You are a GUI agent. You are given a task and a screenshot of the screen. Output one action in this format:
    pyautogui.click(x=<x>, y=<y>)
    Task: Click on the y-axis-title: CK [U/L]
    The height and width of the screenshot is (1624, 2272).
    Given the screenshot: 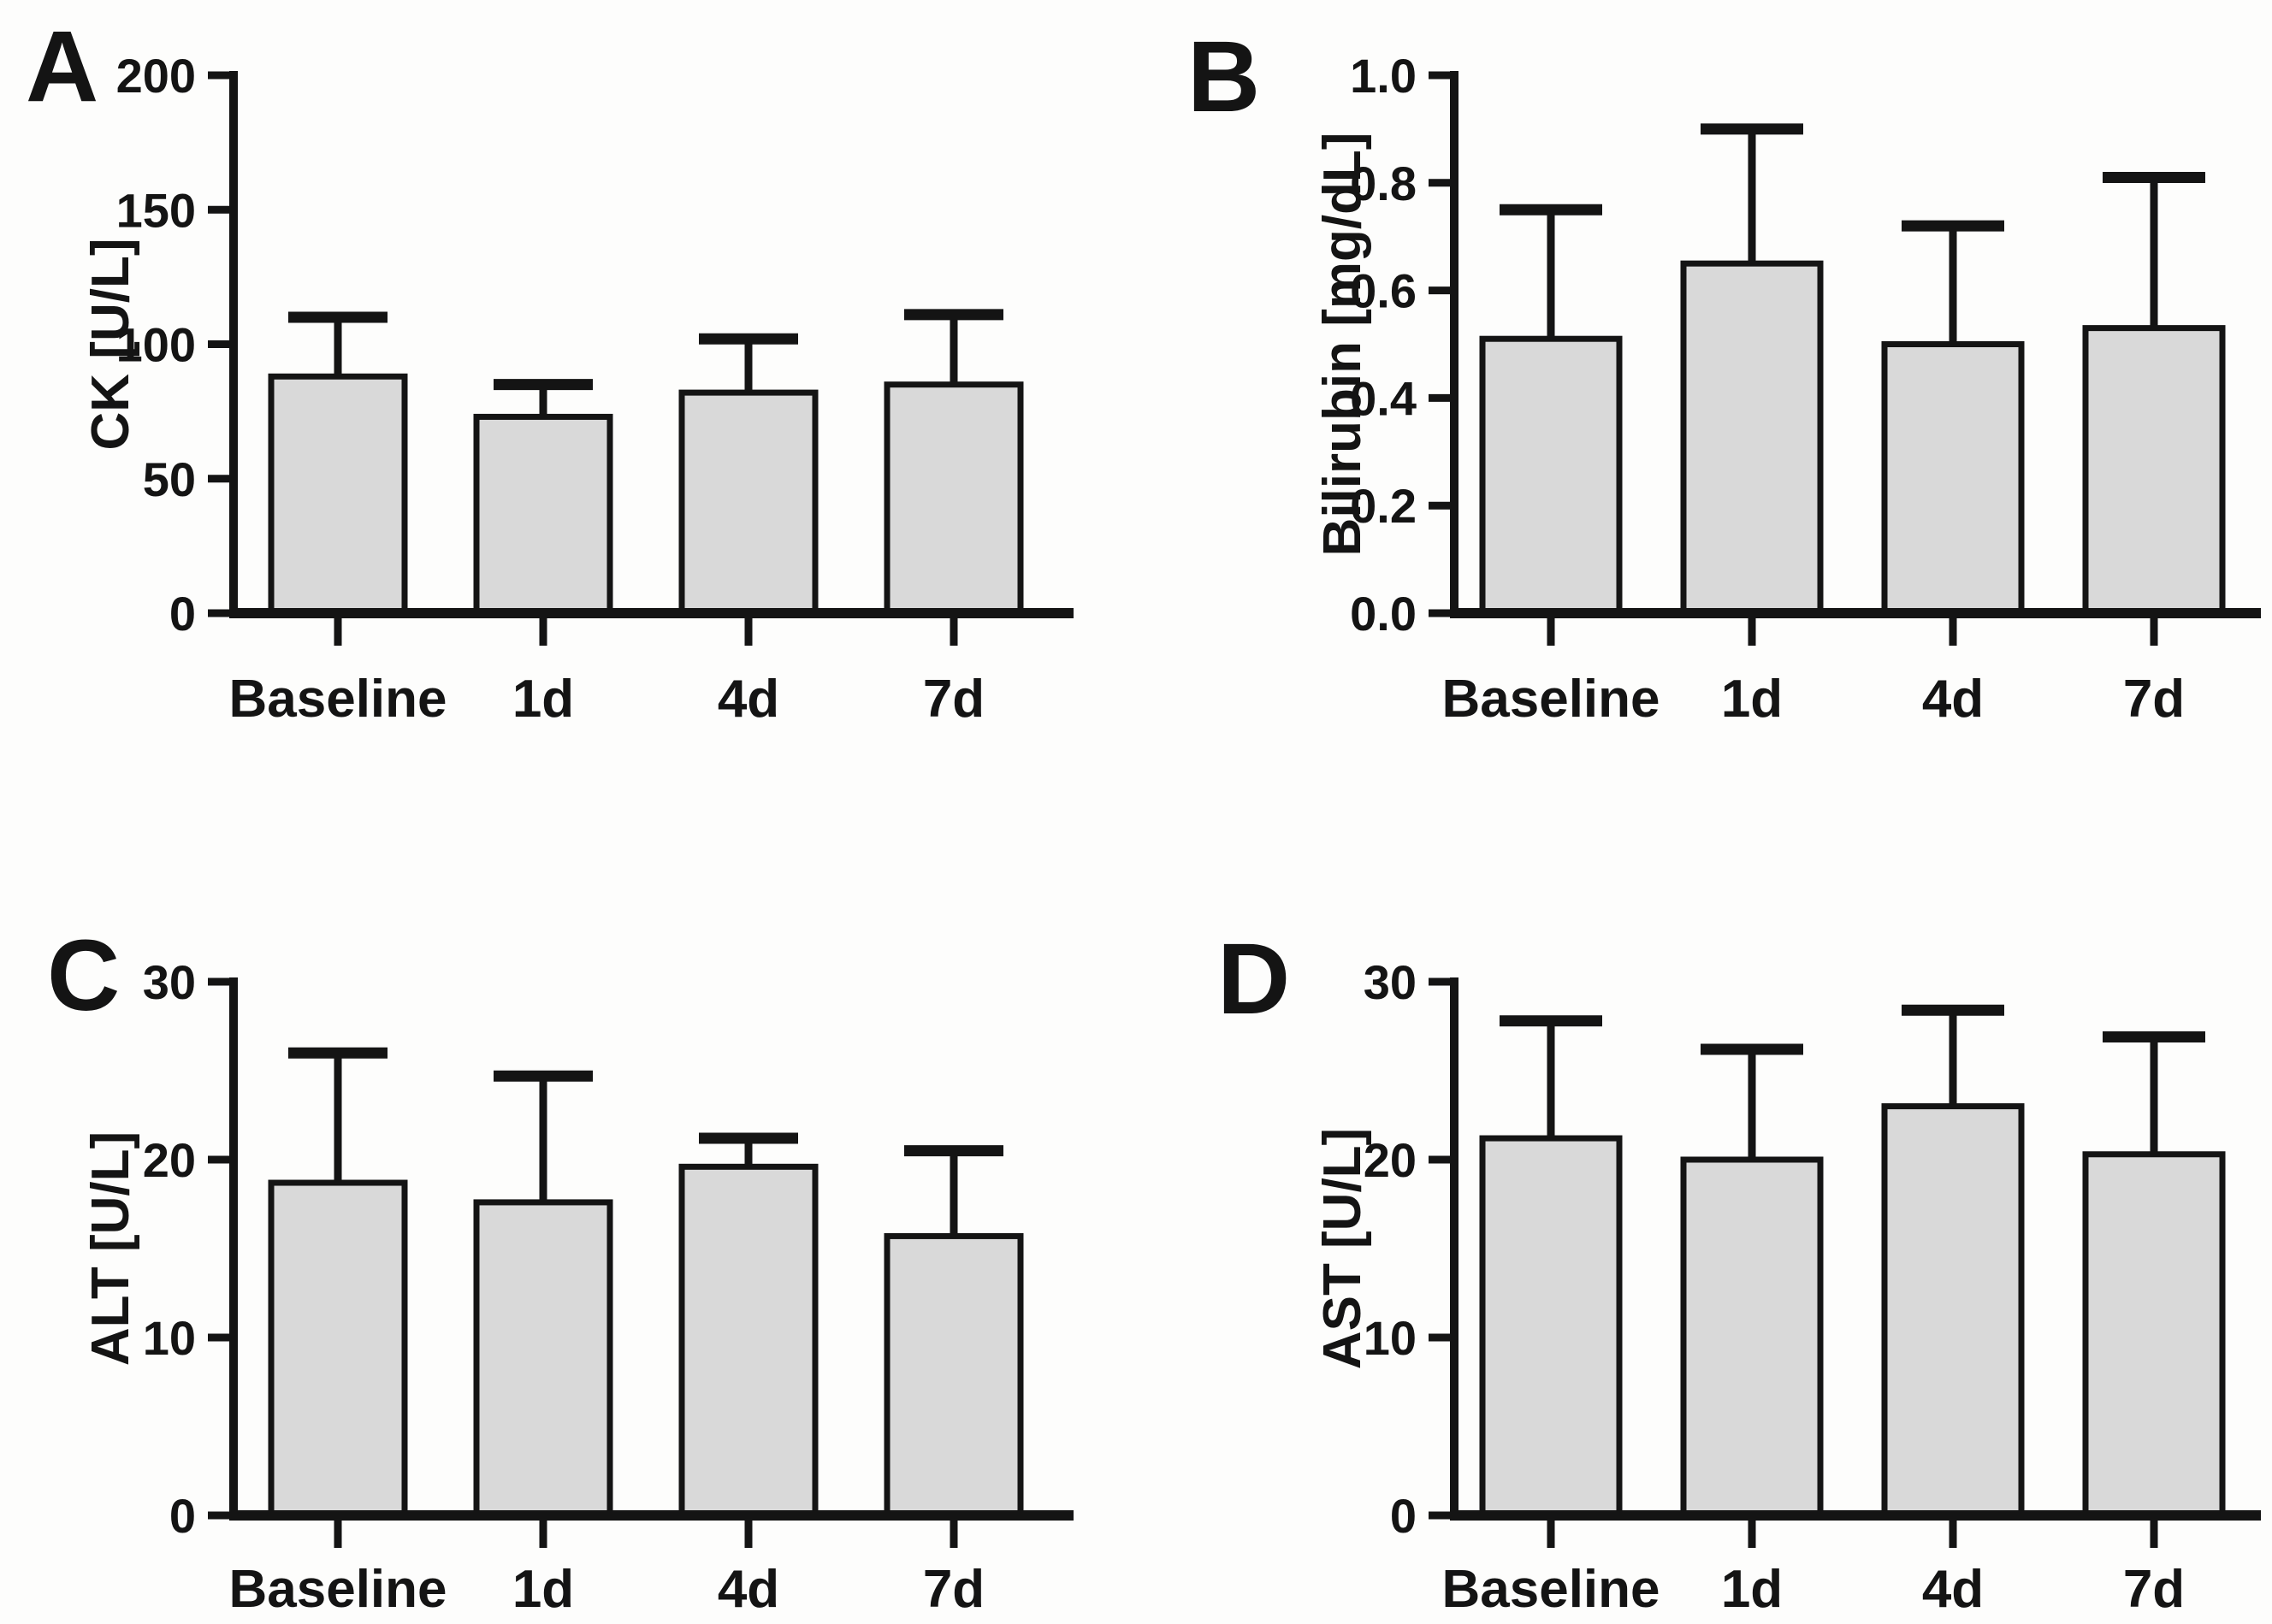 What is the action you would take?
    pyautogui.click(x=110, y=345)
    